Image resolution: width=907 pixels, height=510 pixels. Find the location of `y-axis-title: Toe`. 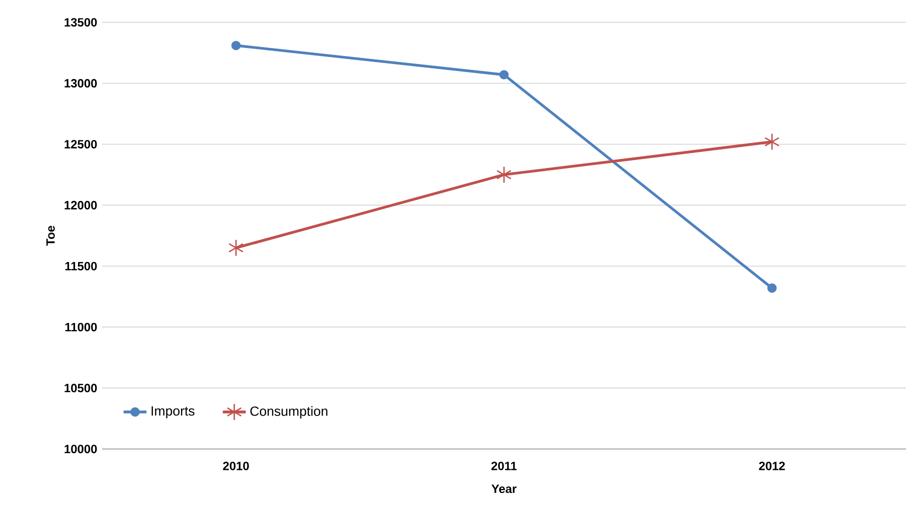

y-axis-title: Toe is located at coordinates (50, 236).